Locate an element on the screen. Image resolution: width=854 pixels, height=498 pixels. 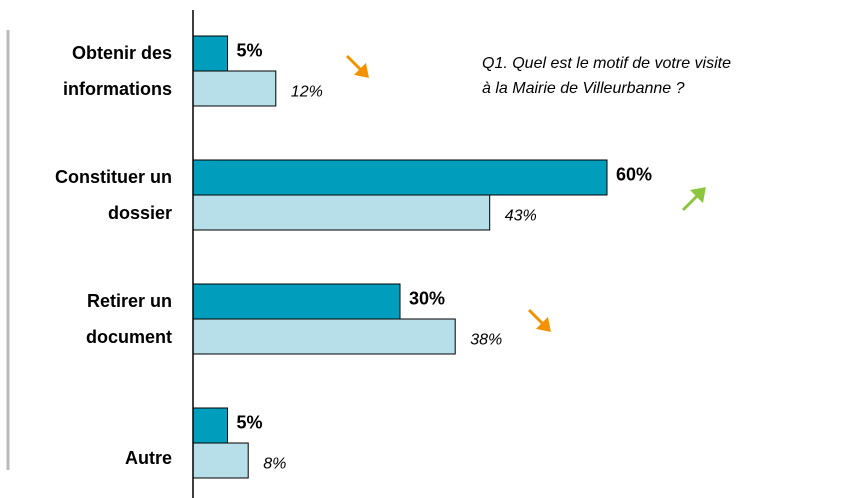
category-label: document is located at coordinates (129, 337).